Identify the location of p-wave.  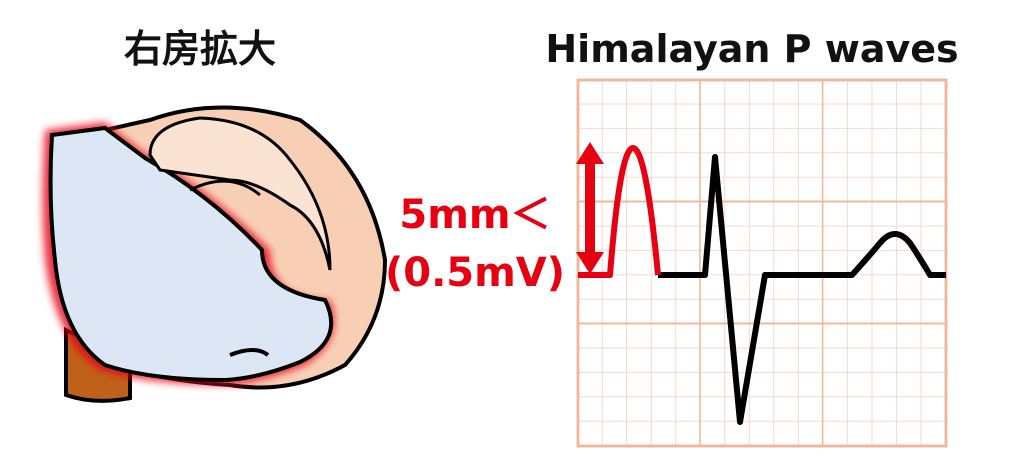
(619, 211).